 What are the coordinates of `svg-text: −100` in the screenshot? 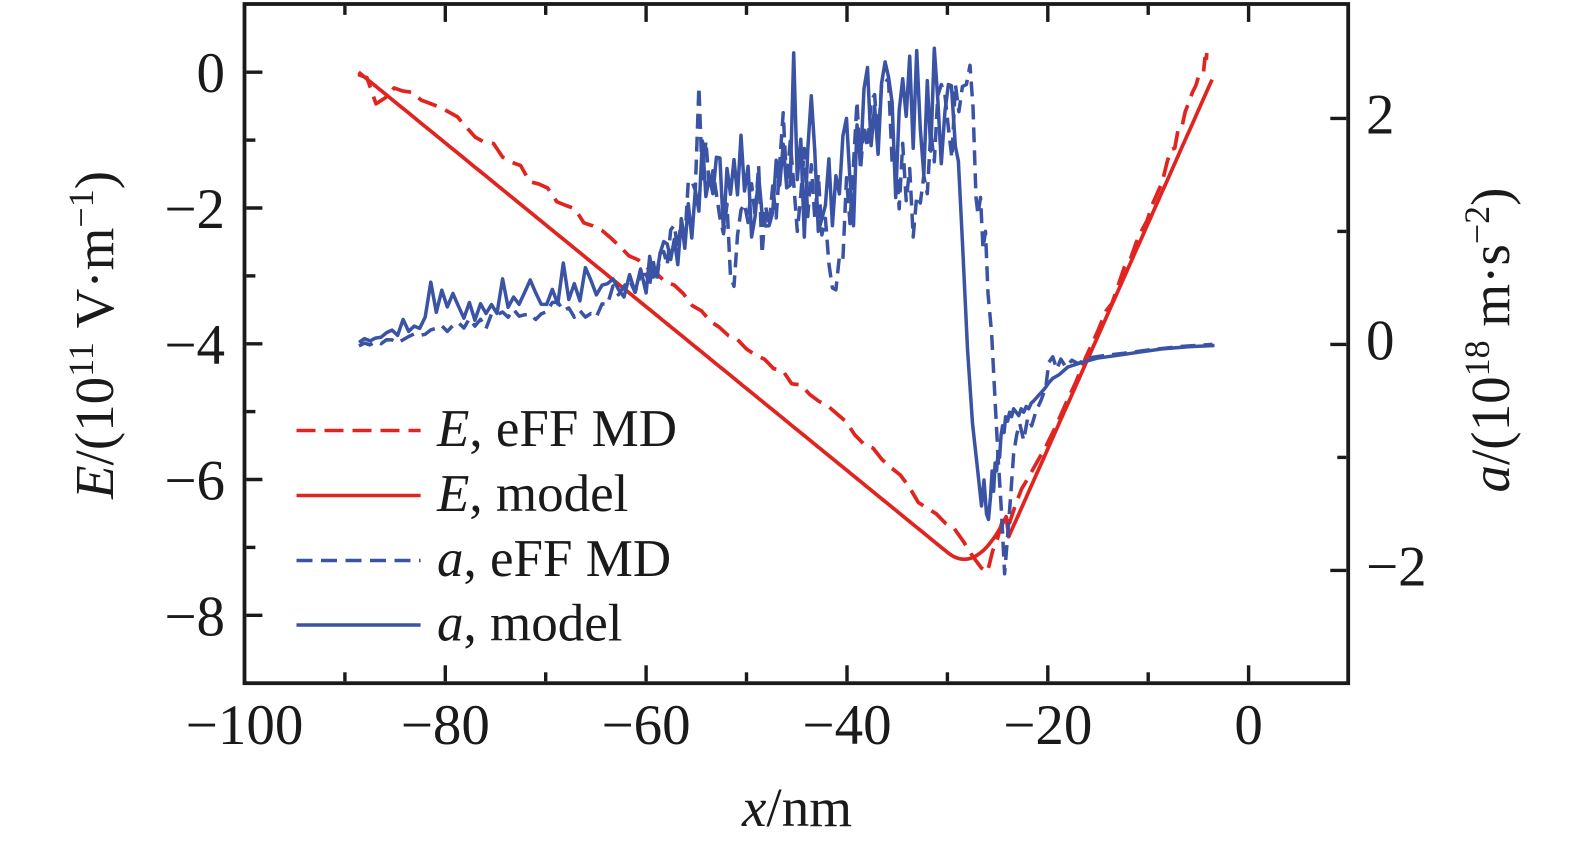 It's located at (245, 725).